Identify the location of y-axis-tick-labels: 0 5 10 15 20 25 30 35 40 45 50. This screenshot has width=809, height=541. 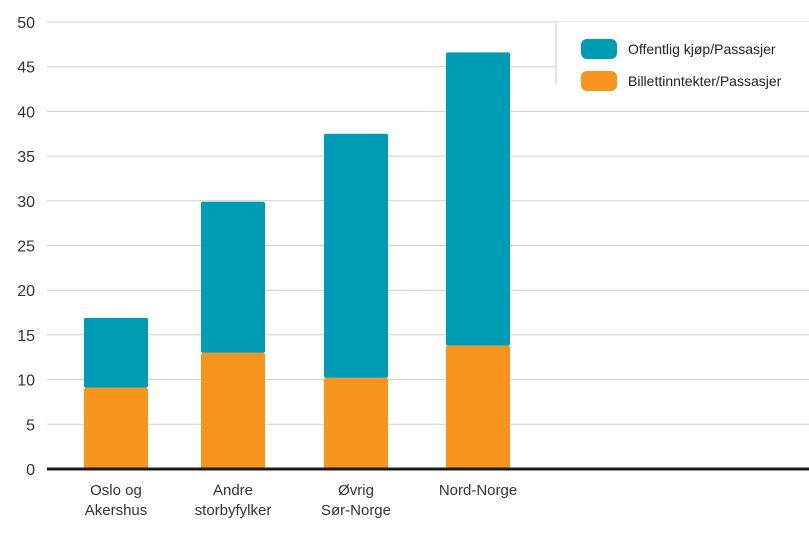
(26, 247).